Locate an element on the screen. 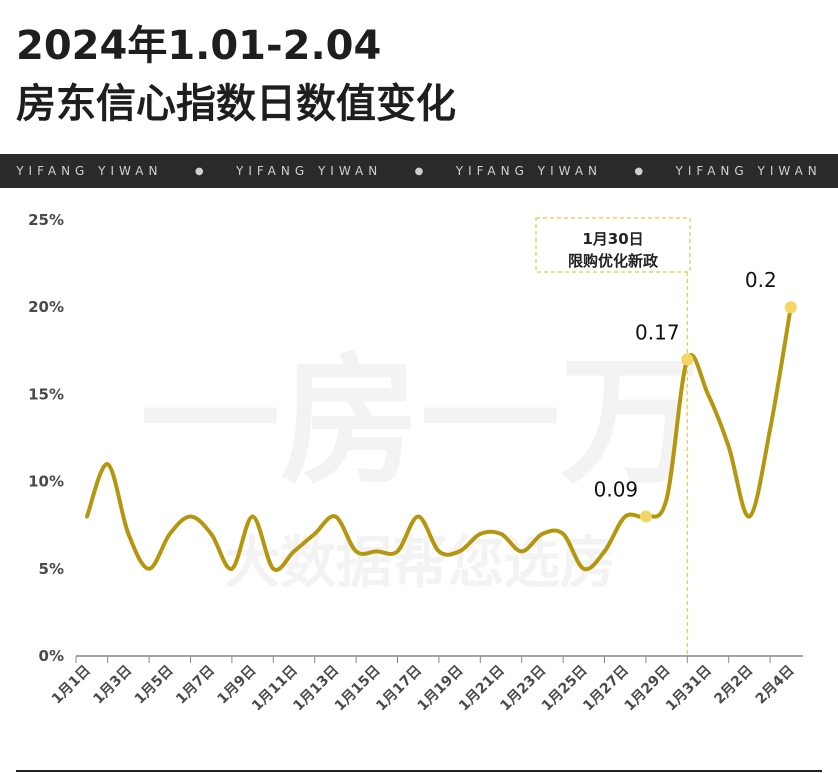  bottom-rule is located at coordinates (419, 771).